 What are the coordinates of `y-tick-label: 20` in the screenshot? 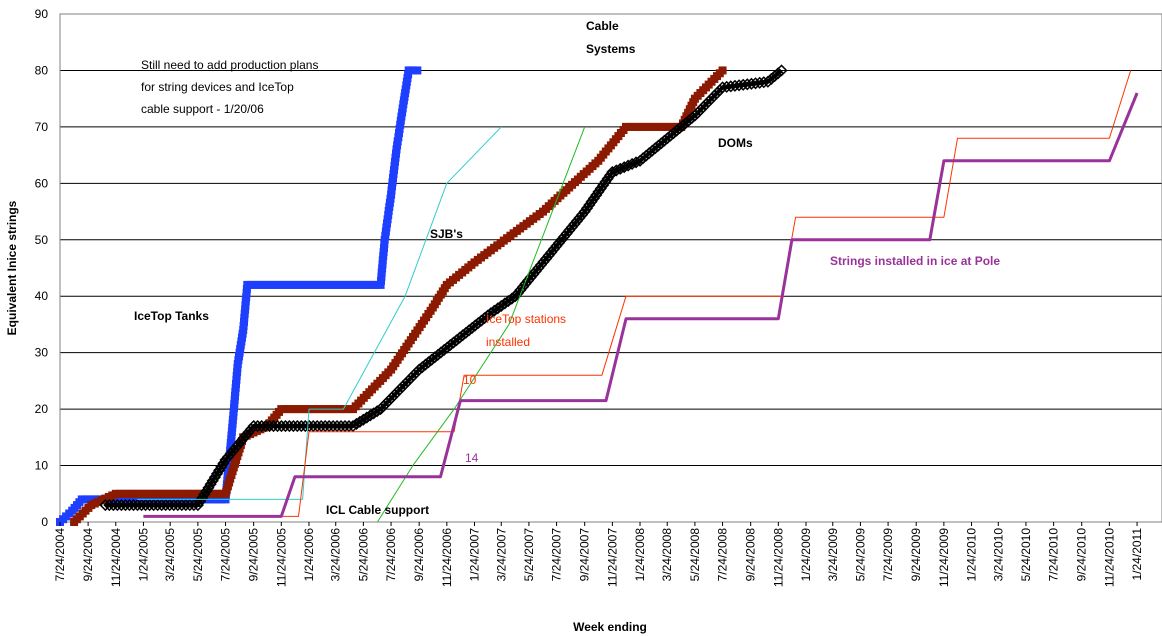 It's located at (42, 409).